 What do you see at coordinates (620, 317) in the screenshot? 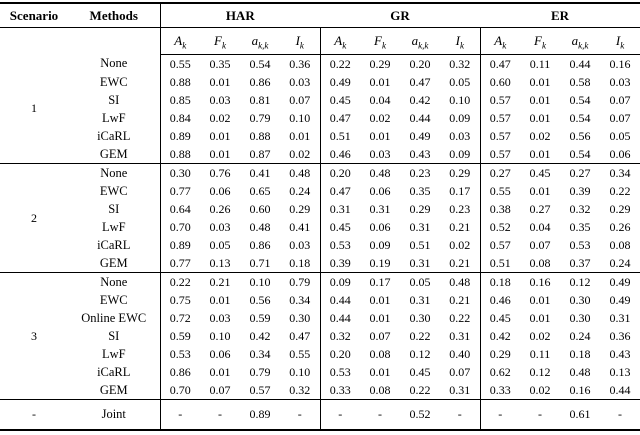
I see `value-cell: 0.31` at bounding box center [620, 317].